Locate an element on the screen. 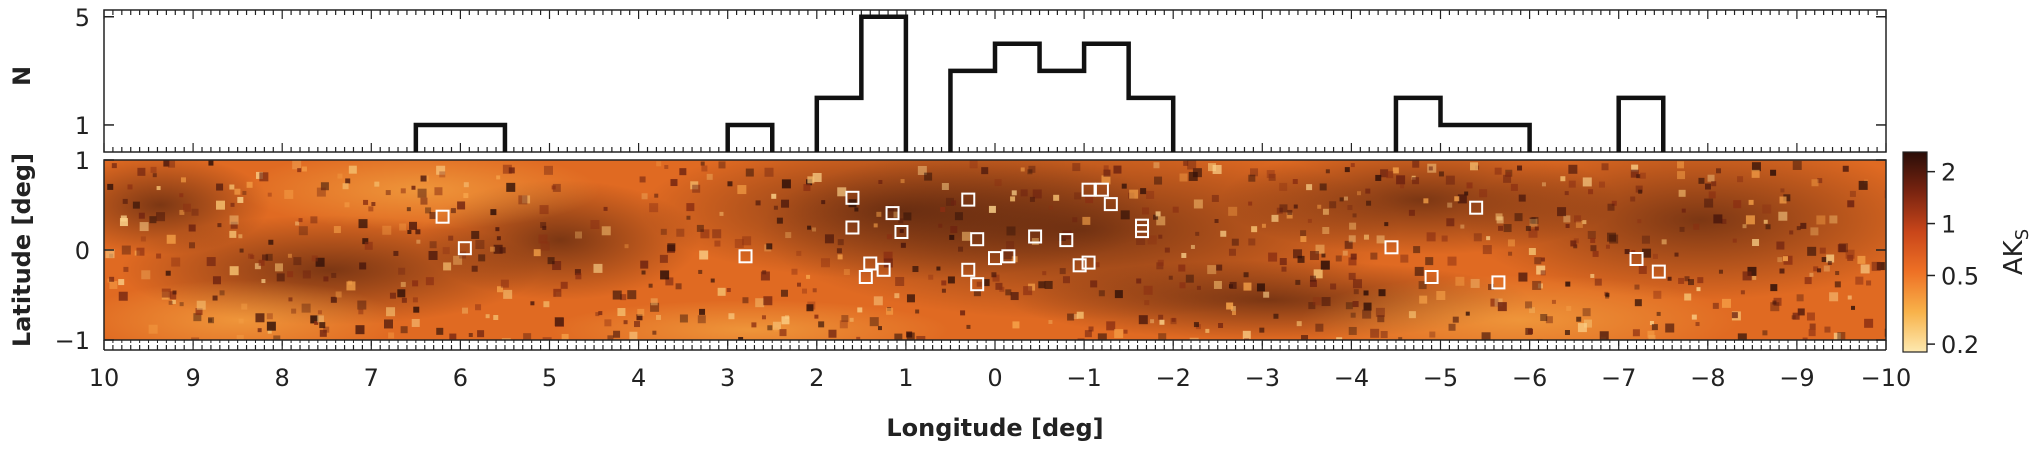  colorbar-tick-label: 0.2 is located at coordinates (1960, 345).